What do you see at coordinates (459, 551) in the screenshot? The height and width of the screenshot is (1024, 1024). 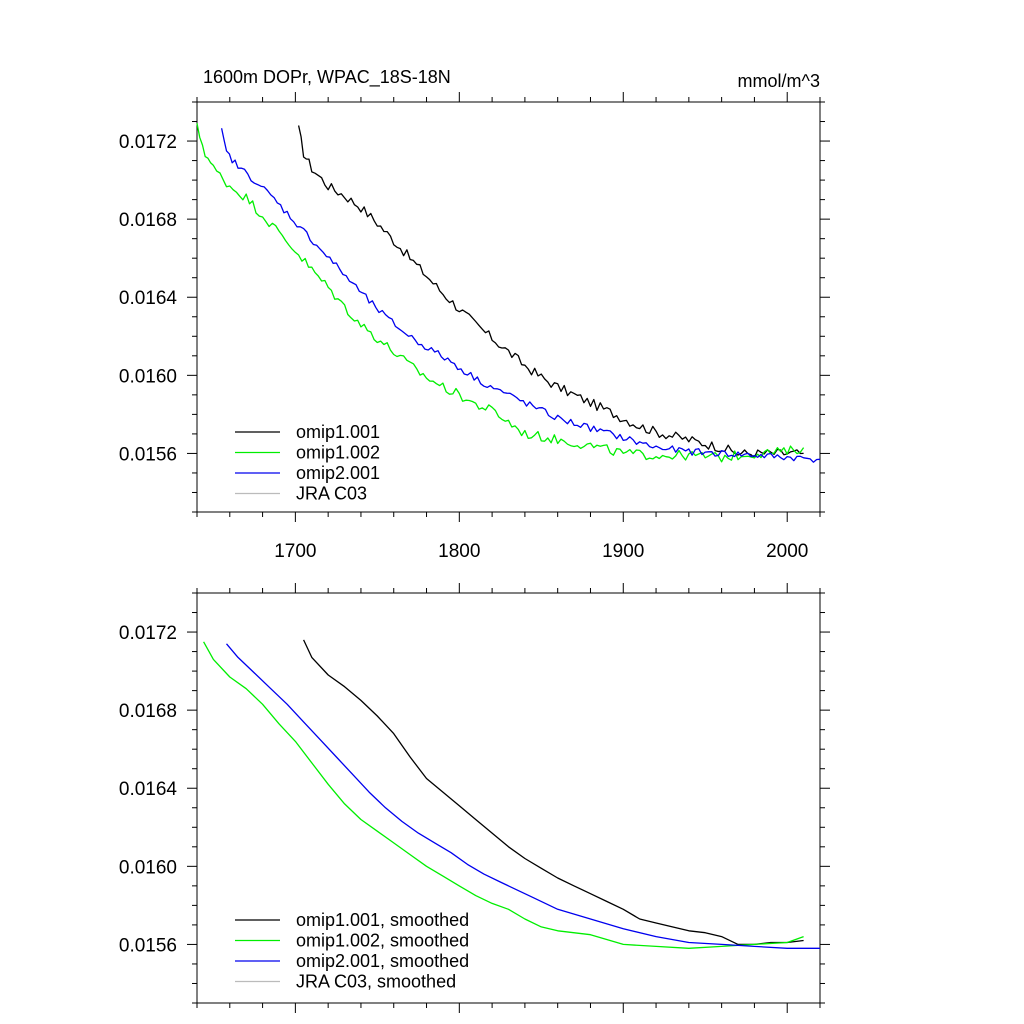 I see `x-tick-label: 1800` at bounding box center [459, 551].